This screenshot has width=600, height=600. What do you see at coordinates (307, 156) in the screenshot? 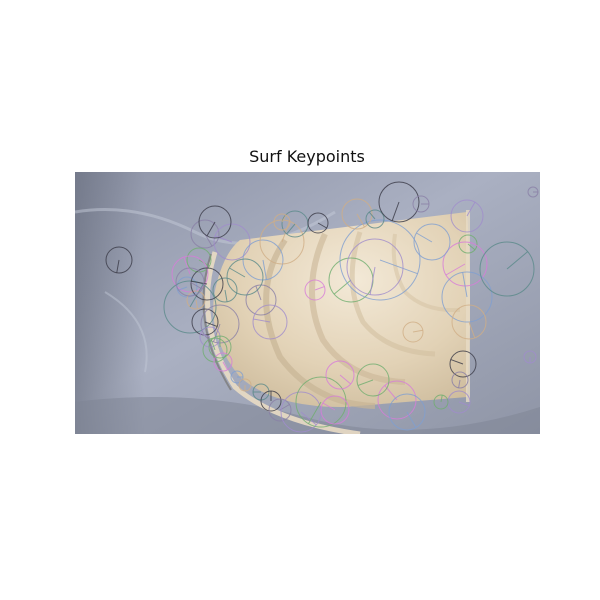
I see `figure-title: Surf Keypoints` at bounding box center [307, 156].